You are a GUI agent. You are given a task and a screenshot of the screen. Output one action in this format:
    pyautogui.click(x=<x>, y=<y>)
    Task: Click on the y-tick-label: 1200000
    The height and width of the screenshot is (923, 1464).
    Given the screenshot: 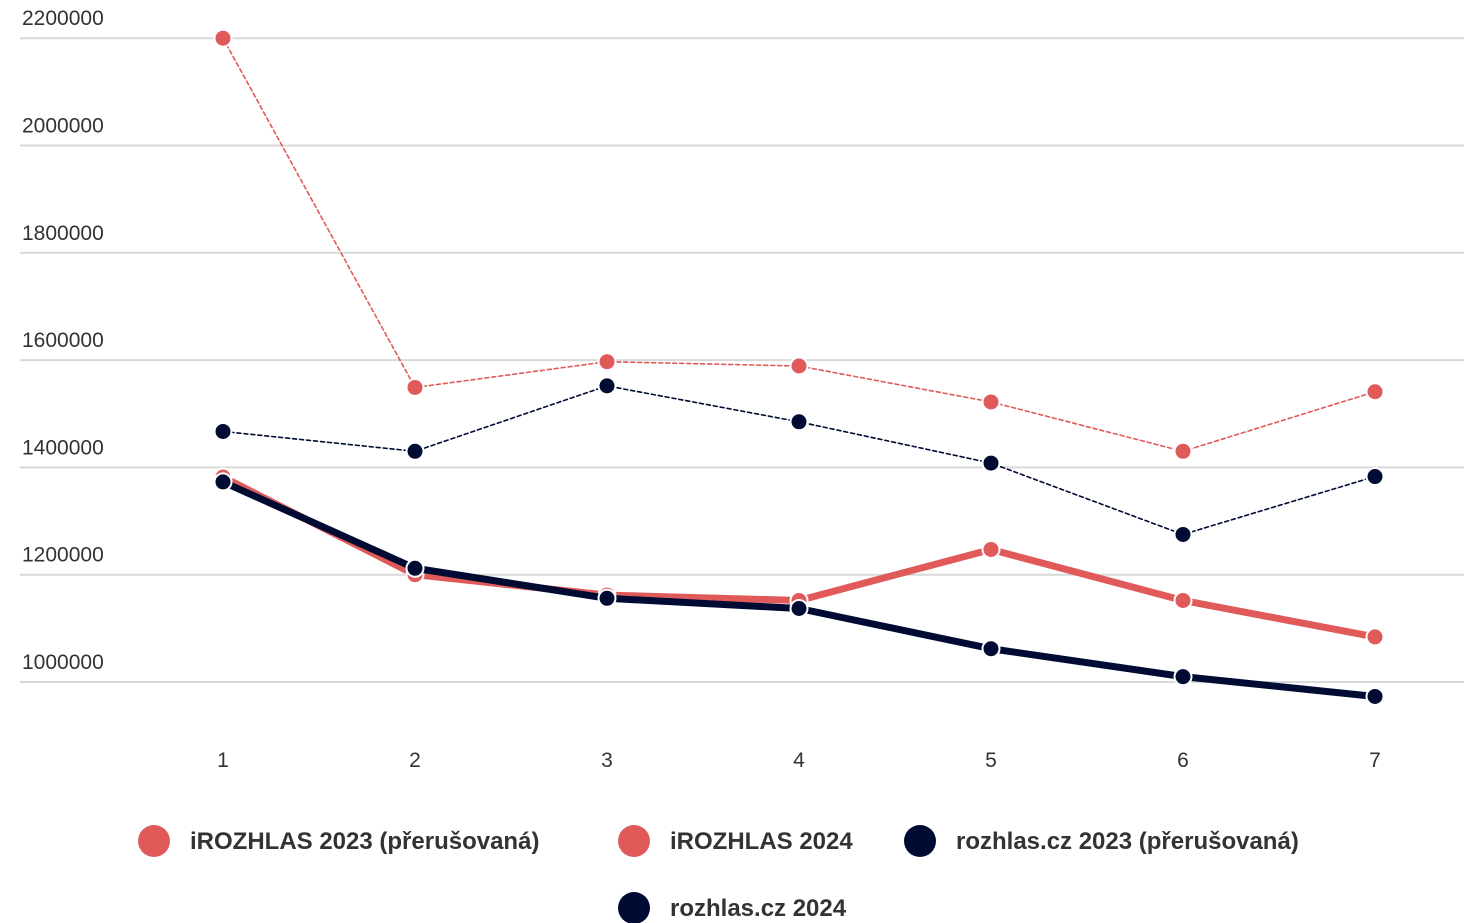 What is the action you would take?
    pyautogui.click(x=63, y=555)
    